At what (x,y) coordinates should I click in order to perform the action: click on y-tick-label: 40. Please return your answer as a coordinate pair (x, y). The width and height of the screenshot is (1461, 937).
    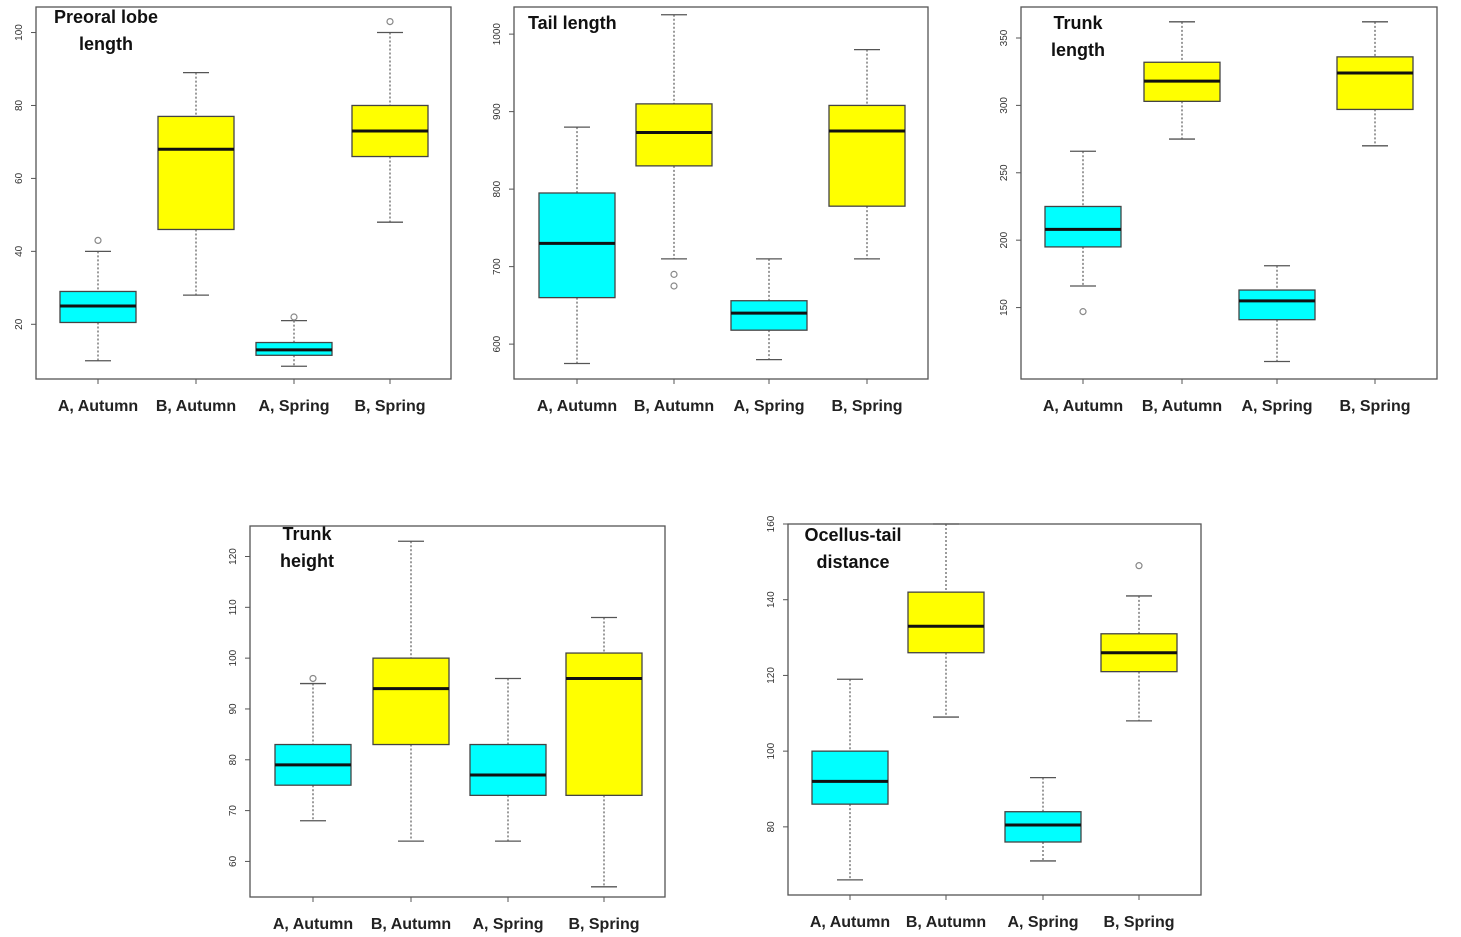
    Looking at the image, I should click on (19, 251).